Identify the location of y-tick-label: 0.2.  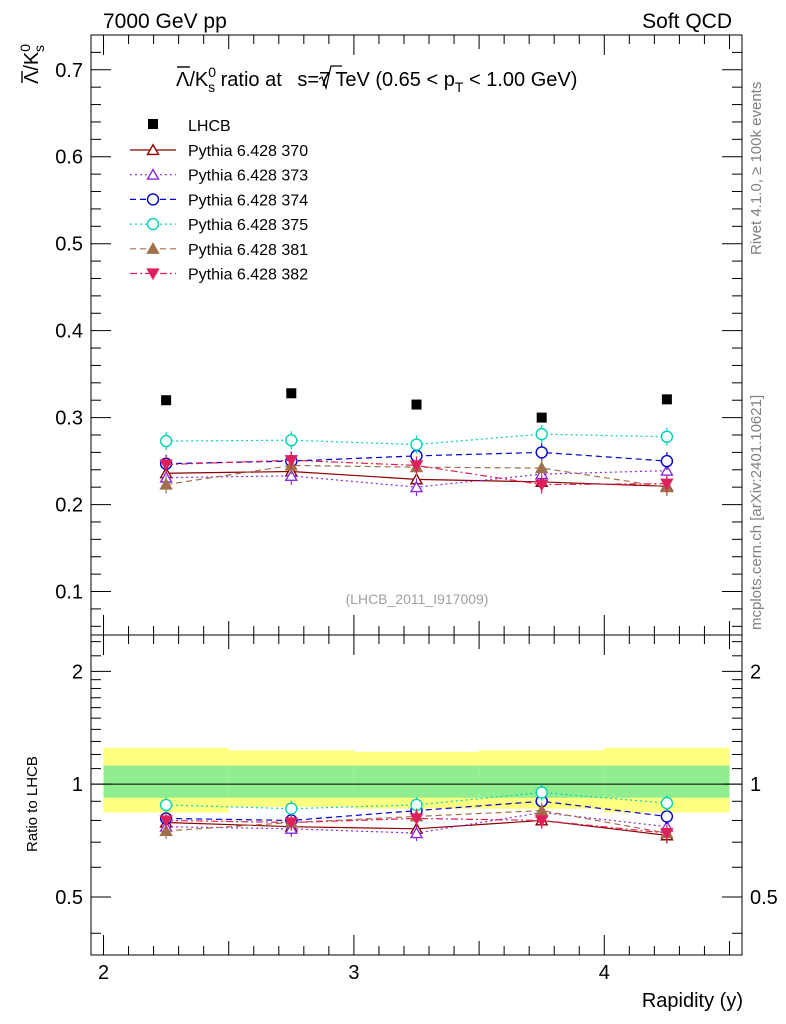
(69, 506).